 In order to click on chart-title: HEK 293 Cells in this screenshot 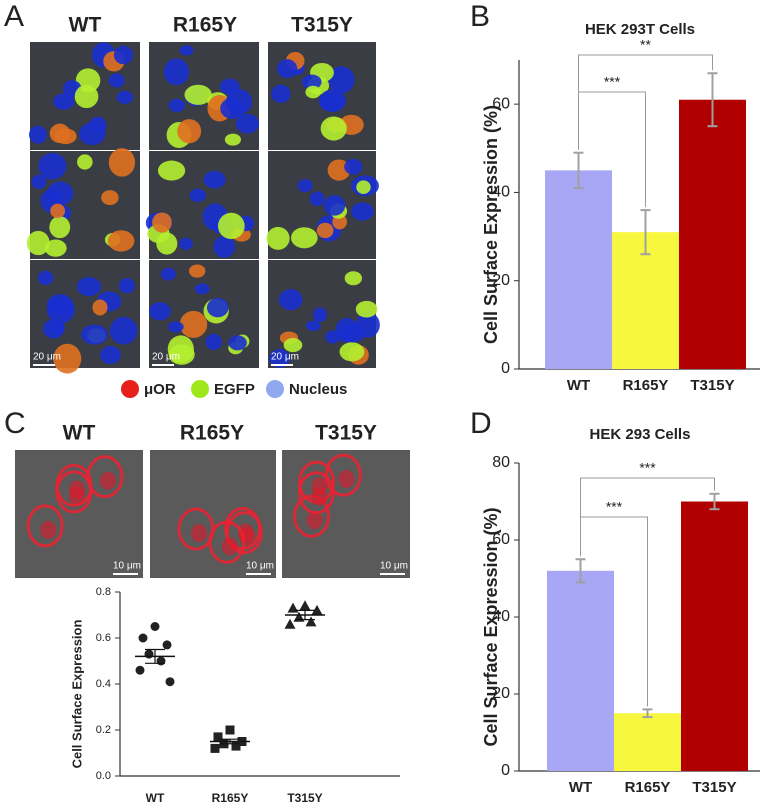, I will do `click(640, 434)`.